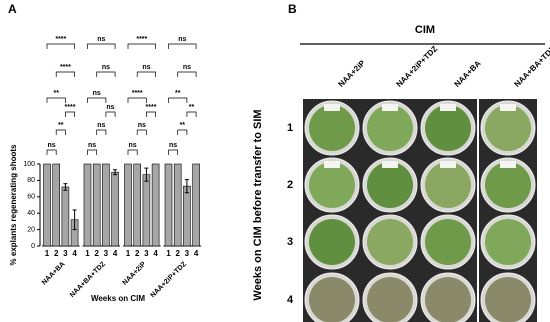 This screenshot has width=550, height=322. What do you see at coordinates (12, 9) in the screenshot?
I see `panel-label: A` at bounding box center [12, 9].